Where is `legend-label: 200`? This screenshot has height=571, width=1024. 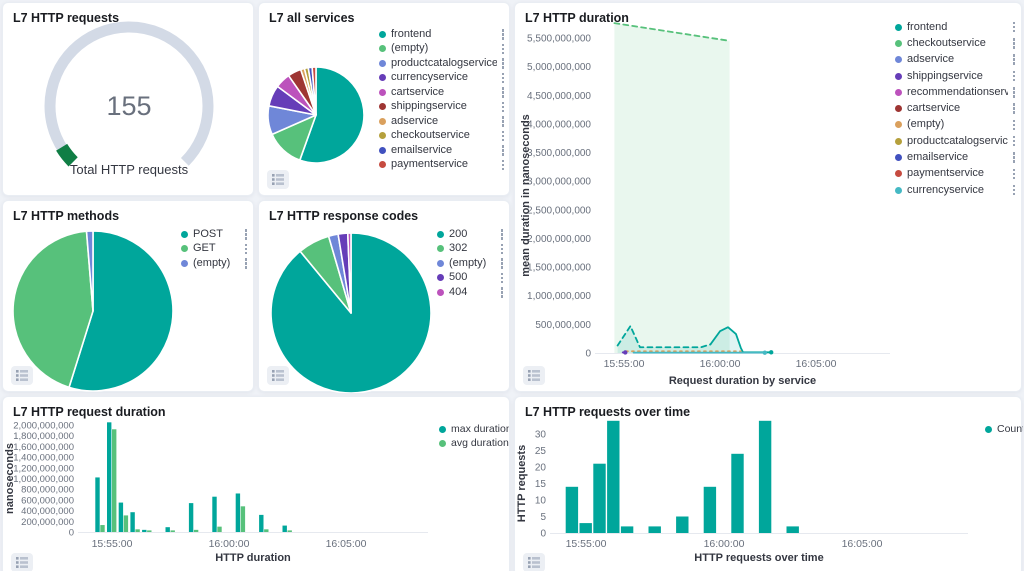
legend-label: 200 is located at coordinates (458, 234).